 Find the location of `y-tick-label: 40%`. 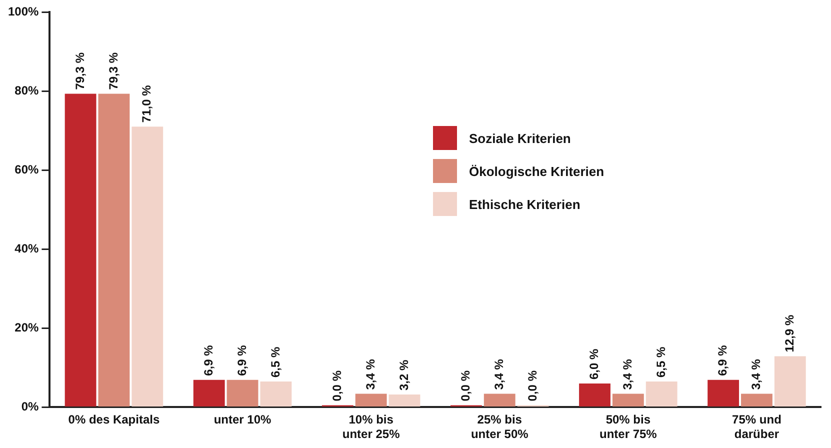

y-tick-label: 40% is located at coordinates (27, 248).